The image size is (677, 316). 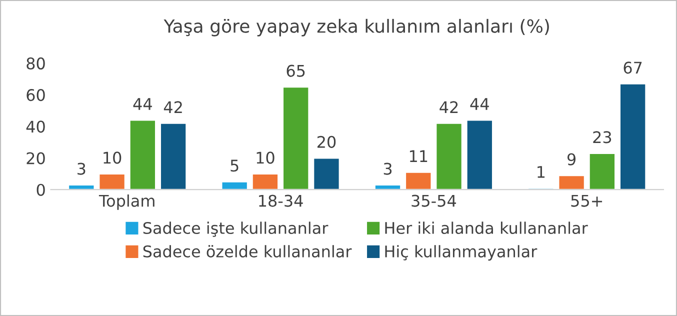 I want to click on chart-title: Yaşa göre yapay zeka kullanım alanları (%), so click(x=356, y=27).